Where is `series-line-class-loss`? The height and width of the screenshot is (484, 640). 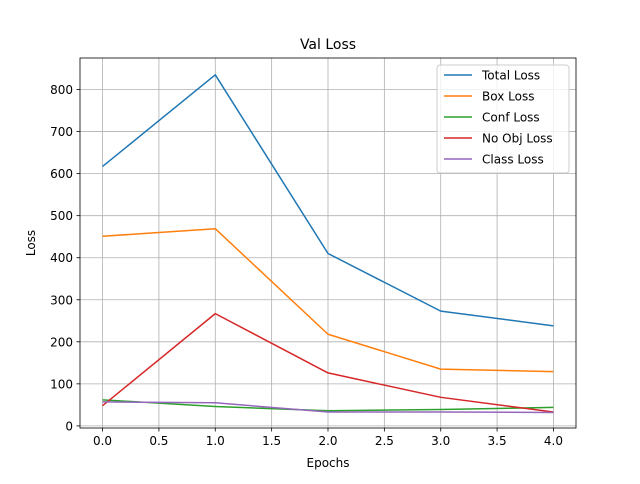 series-line-class-loss is located at coordinates (328, 407).